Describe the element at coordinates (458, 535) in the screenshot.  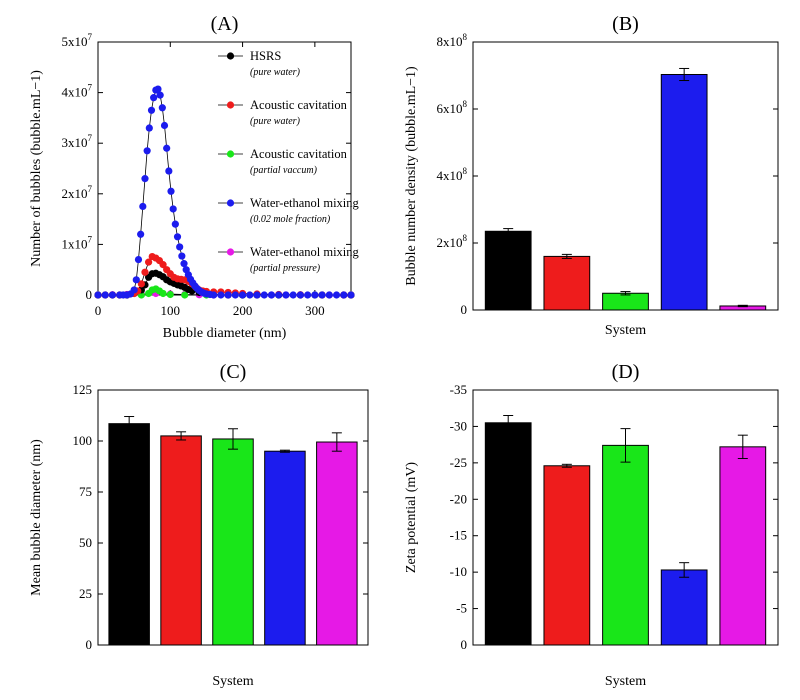
I see `y-tick-label: -15` at that location.